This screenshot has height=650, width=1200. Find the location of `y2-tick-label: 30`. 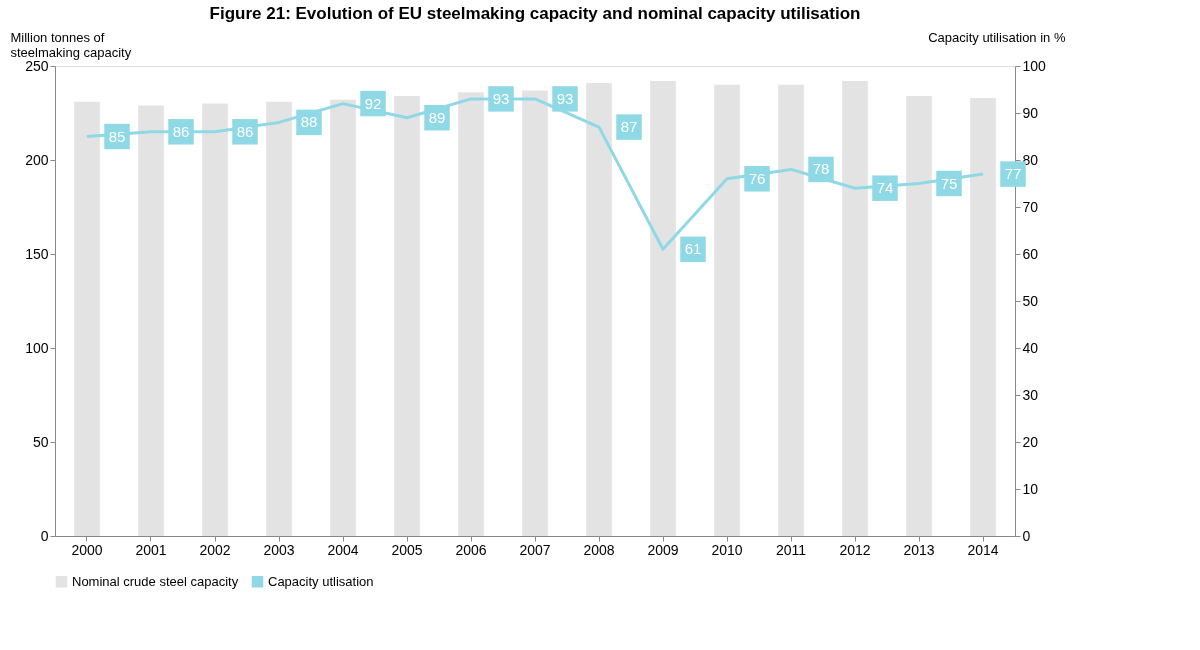

y2-tick-label: 30 is located at coordinates (1030, 394).